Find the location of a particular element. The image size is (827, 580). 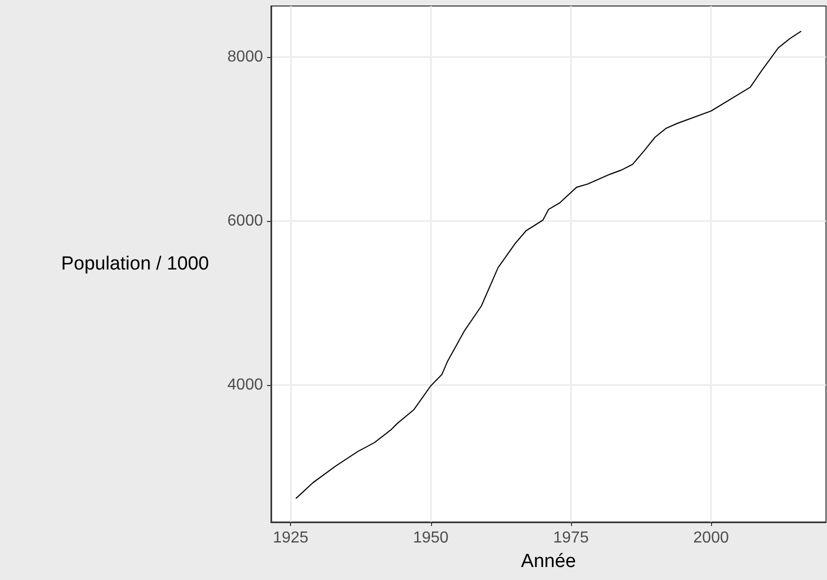

x-axis-title: Année is located at coordinates (548, 561).